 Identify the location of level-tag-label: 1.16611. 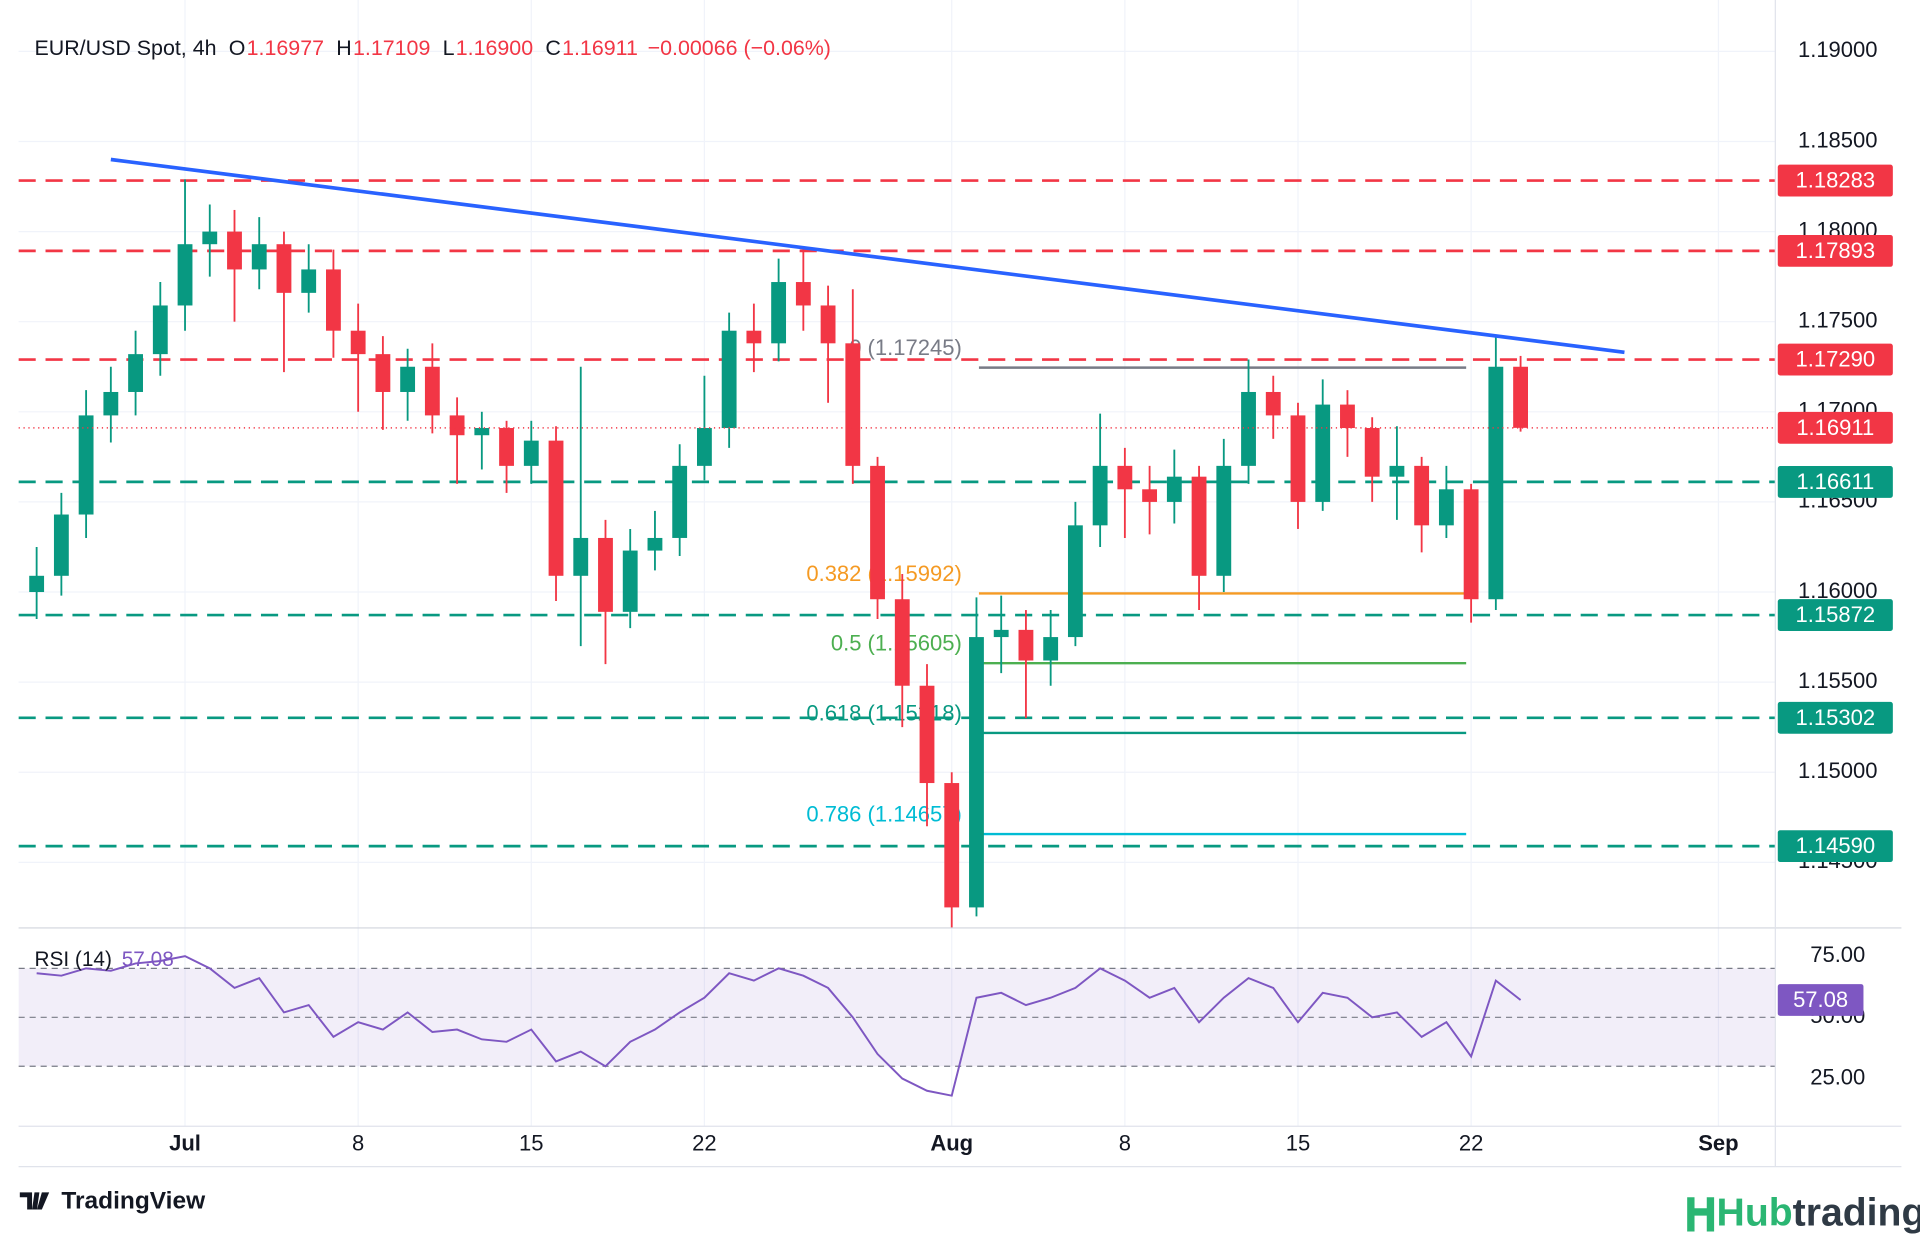
(1835, 481).